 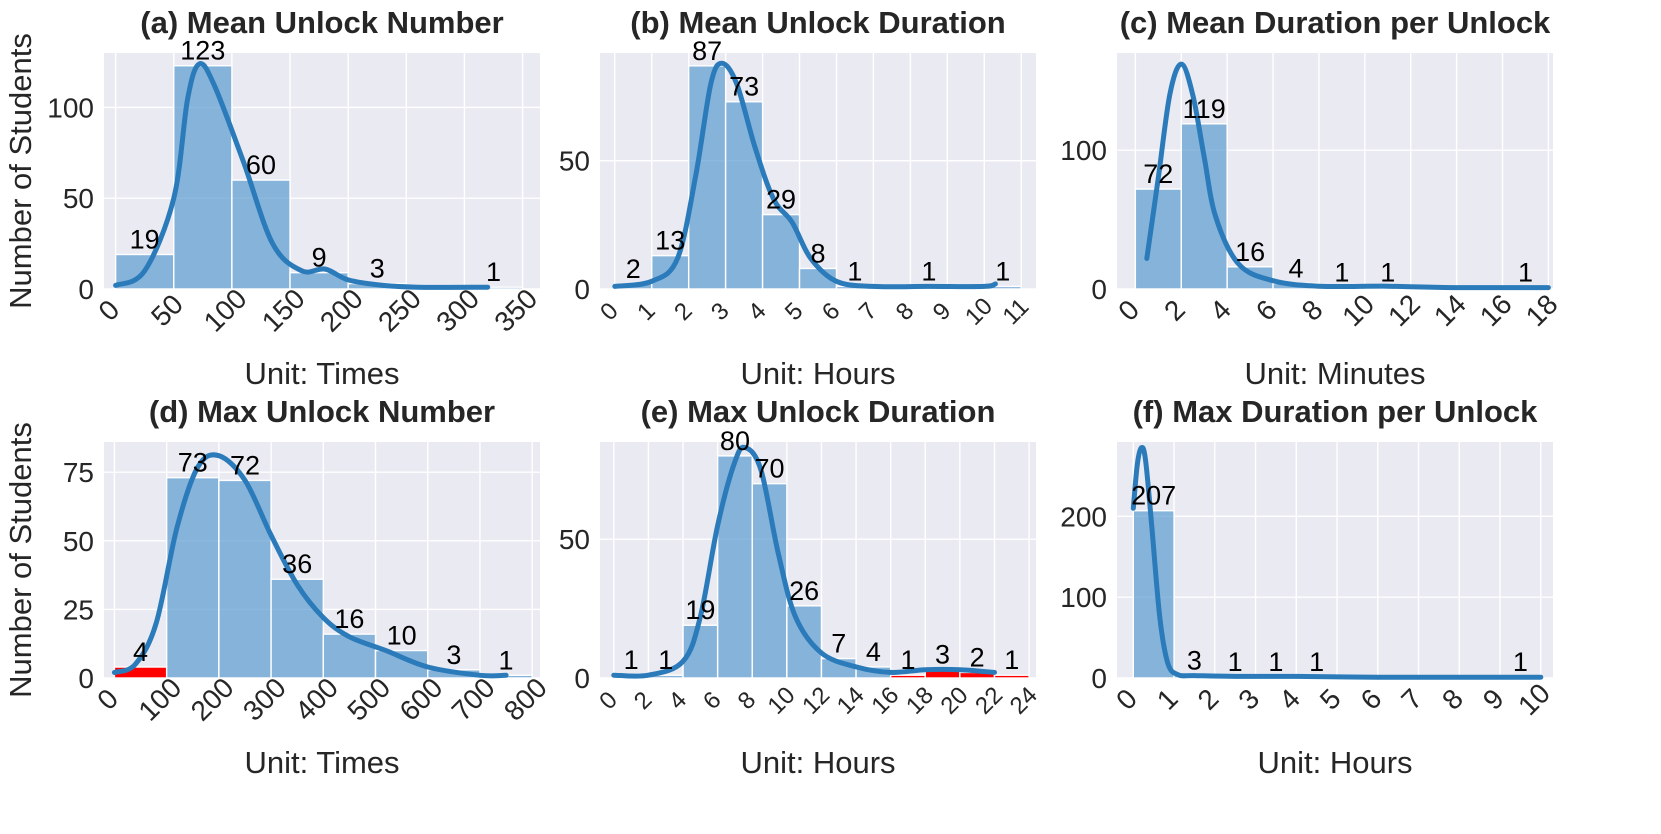 What do you see at coordinates (1335, 373) in the screenshot?
I see `x-axis-label: Unit: Minutes` at bounding box center [1335, 373].